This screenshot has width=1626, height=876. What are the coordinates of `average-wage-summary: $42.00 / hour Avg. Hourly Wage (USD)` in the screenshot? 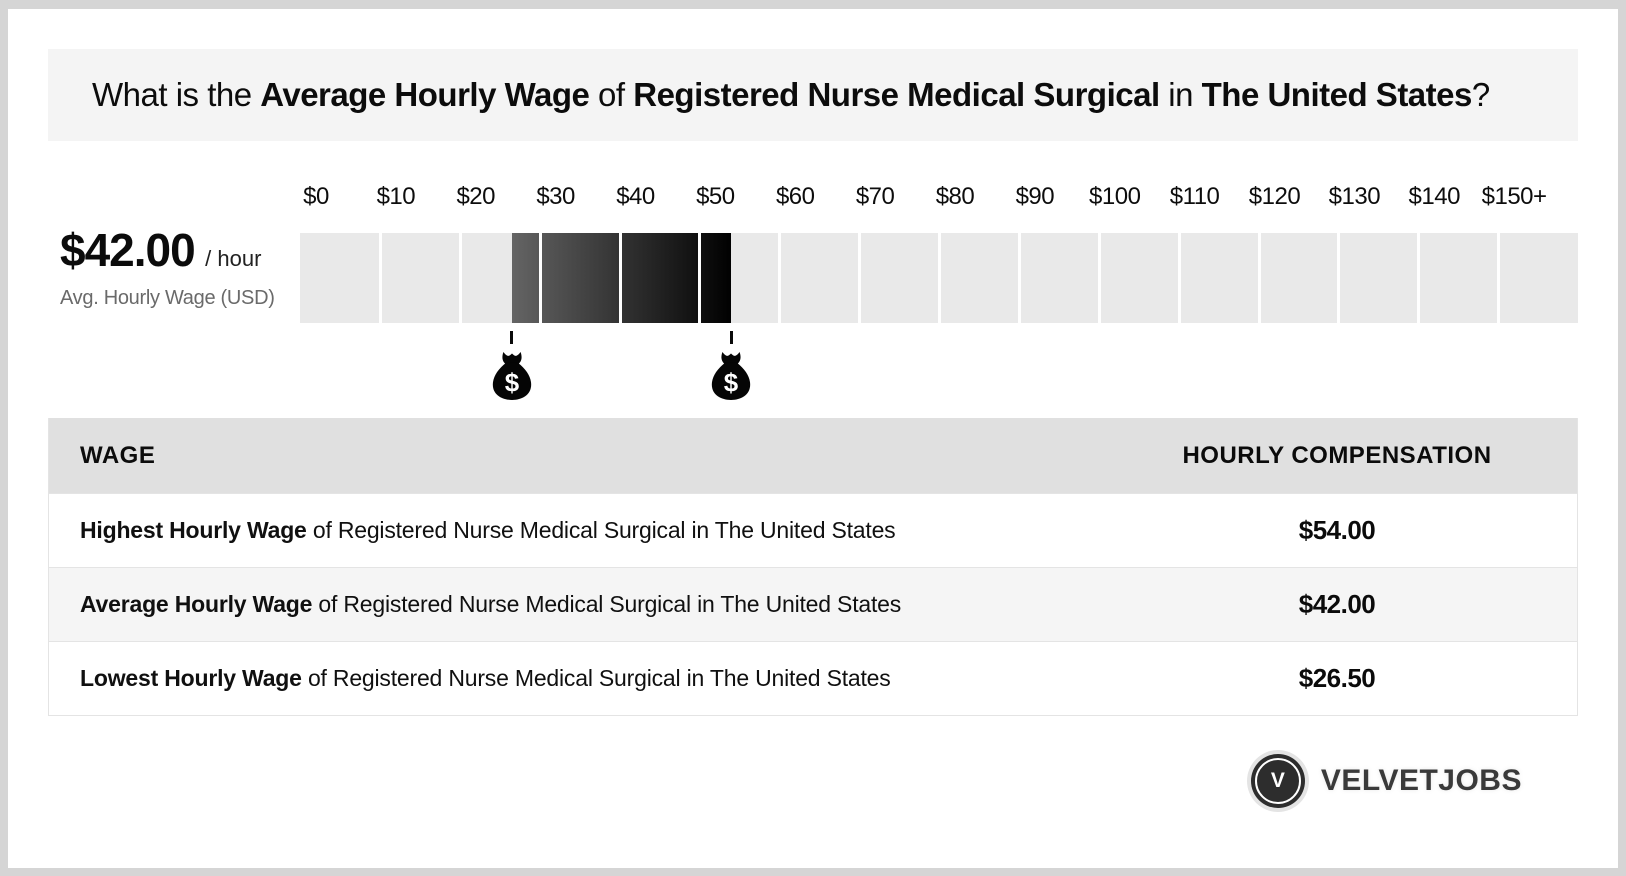 It's located at (175, 266).